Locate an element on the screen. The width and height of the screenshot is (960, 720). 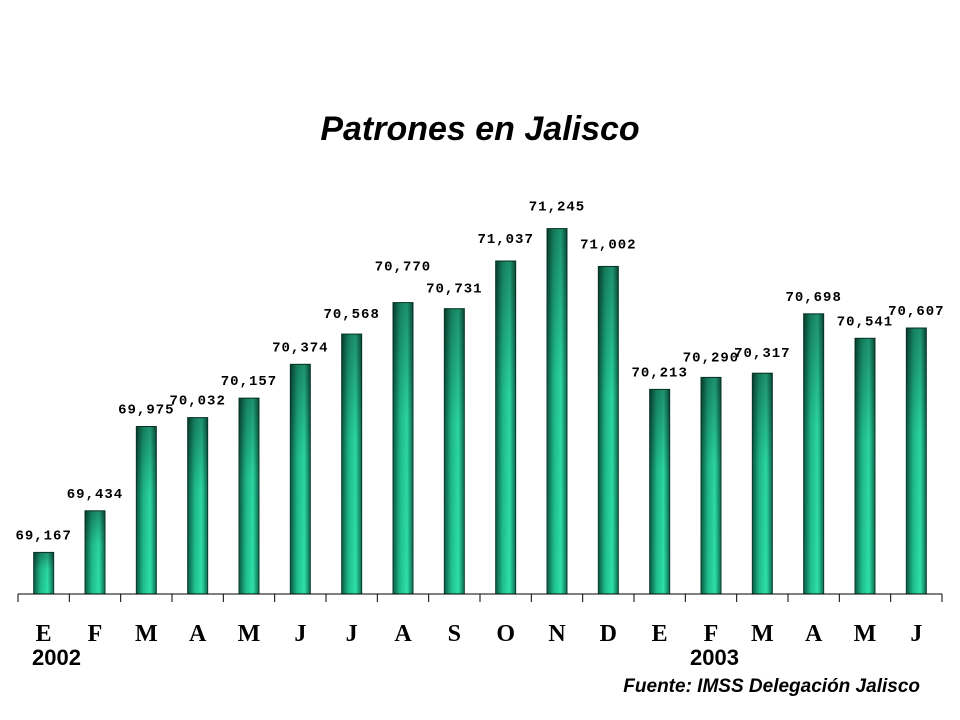
chart-title: Patrones en Jalisco is located at coordinates (480, 129).